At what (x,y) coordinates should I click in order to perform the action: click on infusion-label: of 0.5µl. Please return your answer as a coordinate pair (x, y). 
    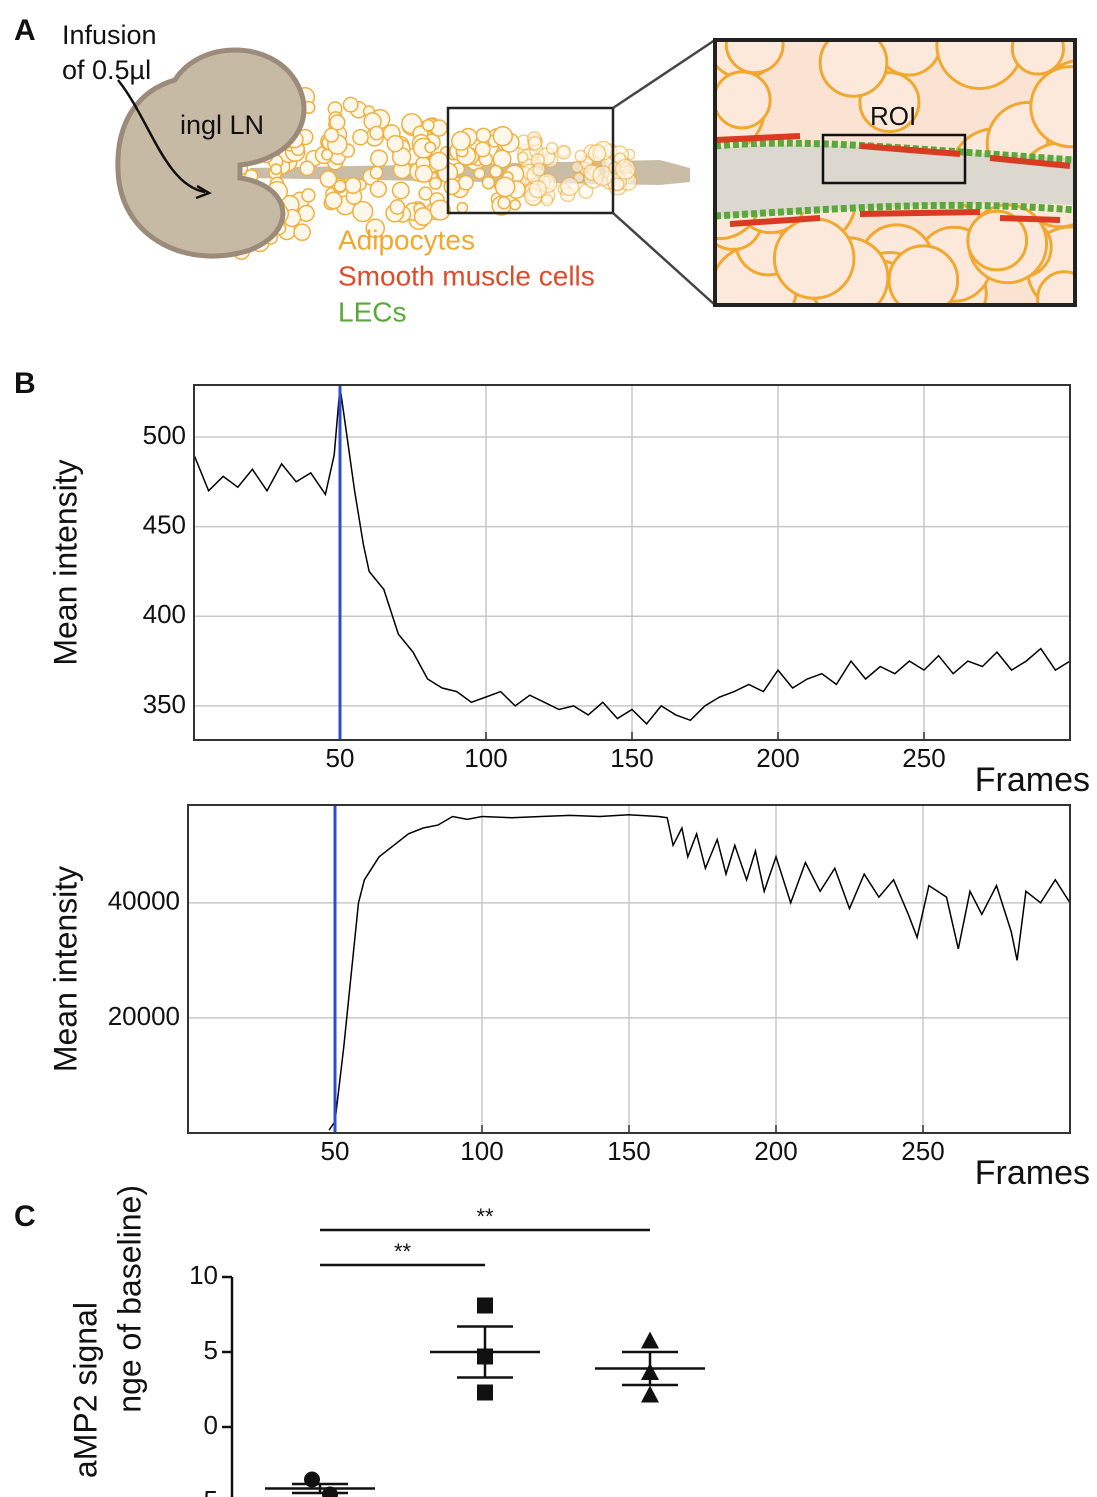
    Looking at the image, I should click on (106, 70).